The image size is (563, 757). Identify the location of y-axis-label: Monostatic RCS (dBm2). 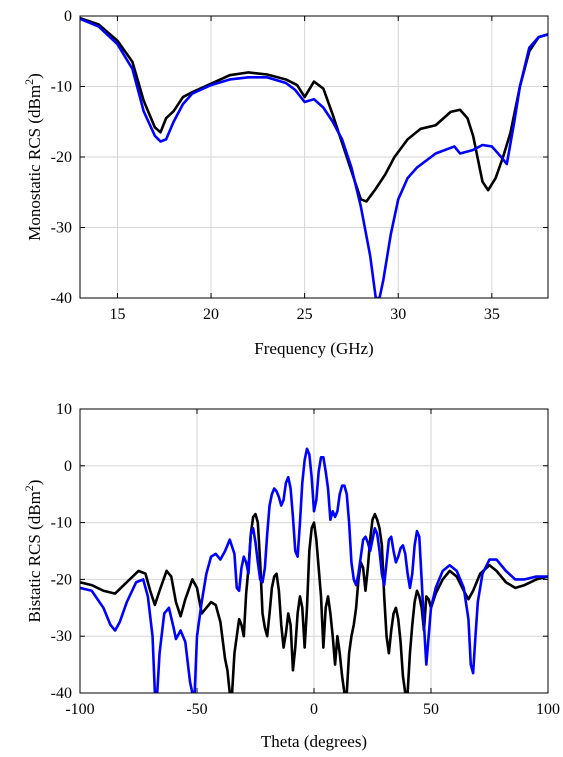
(33, 157).